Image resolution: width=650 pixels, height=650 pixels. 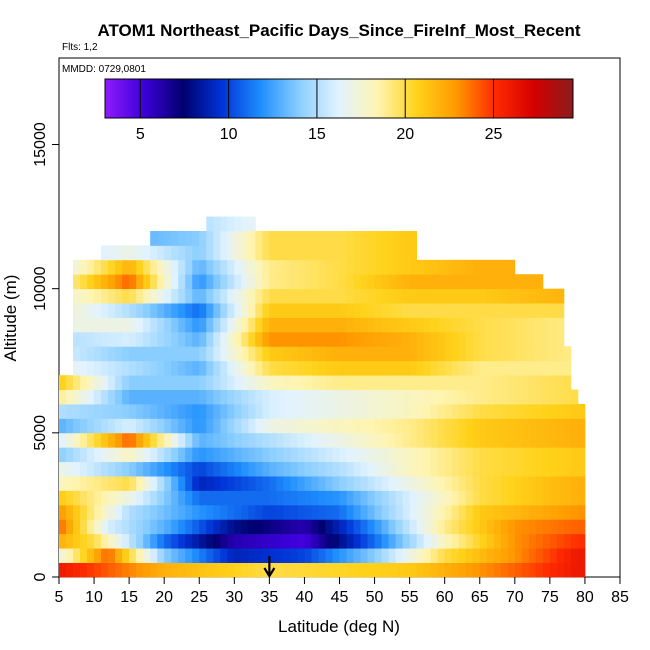 What do you see at coordinates (234, 597) in the screenshot?
I see `x-tick-label: 30` at bounding box center [234, 597].